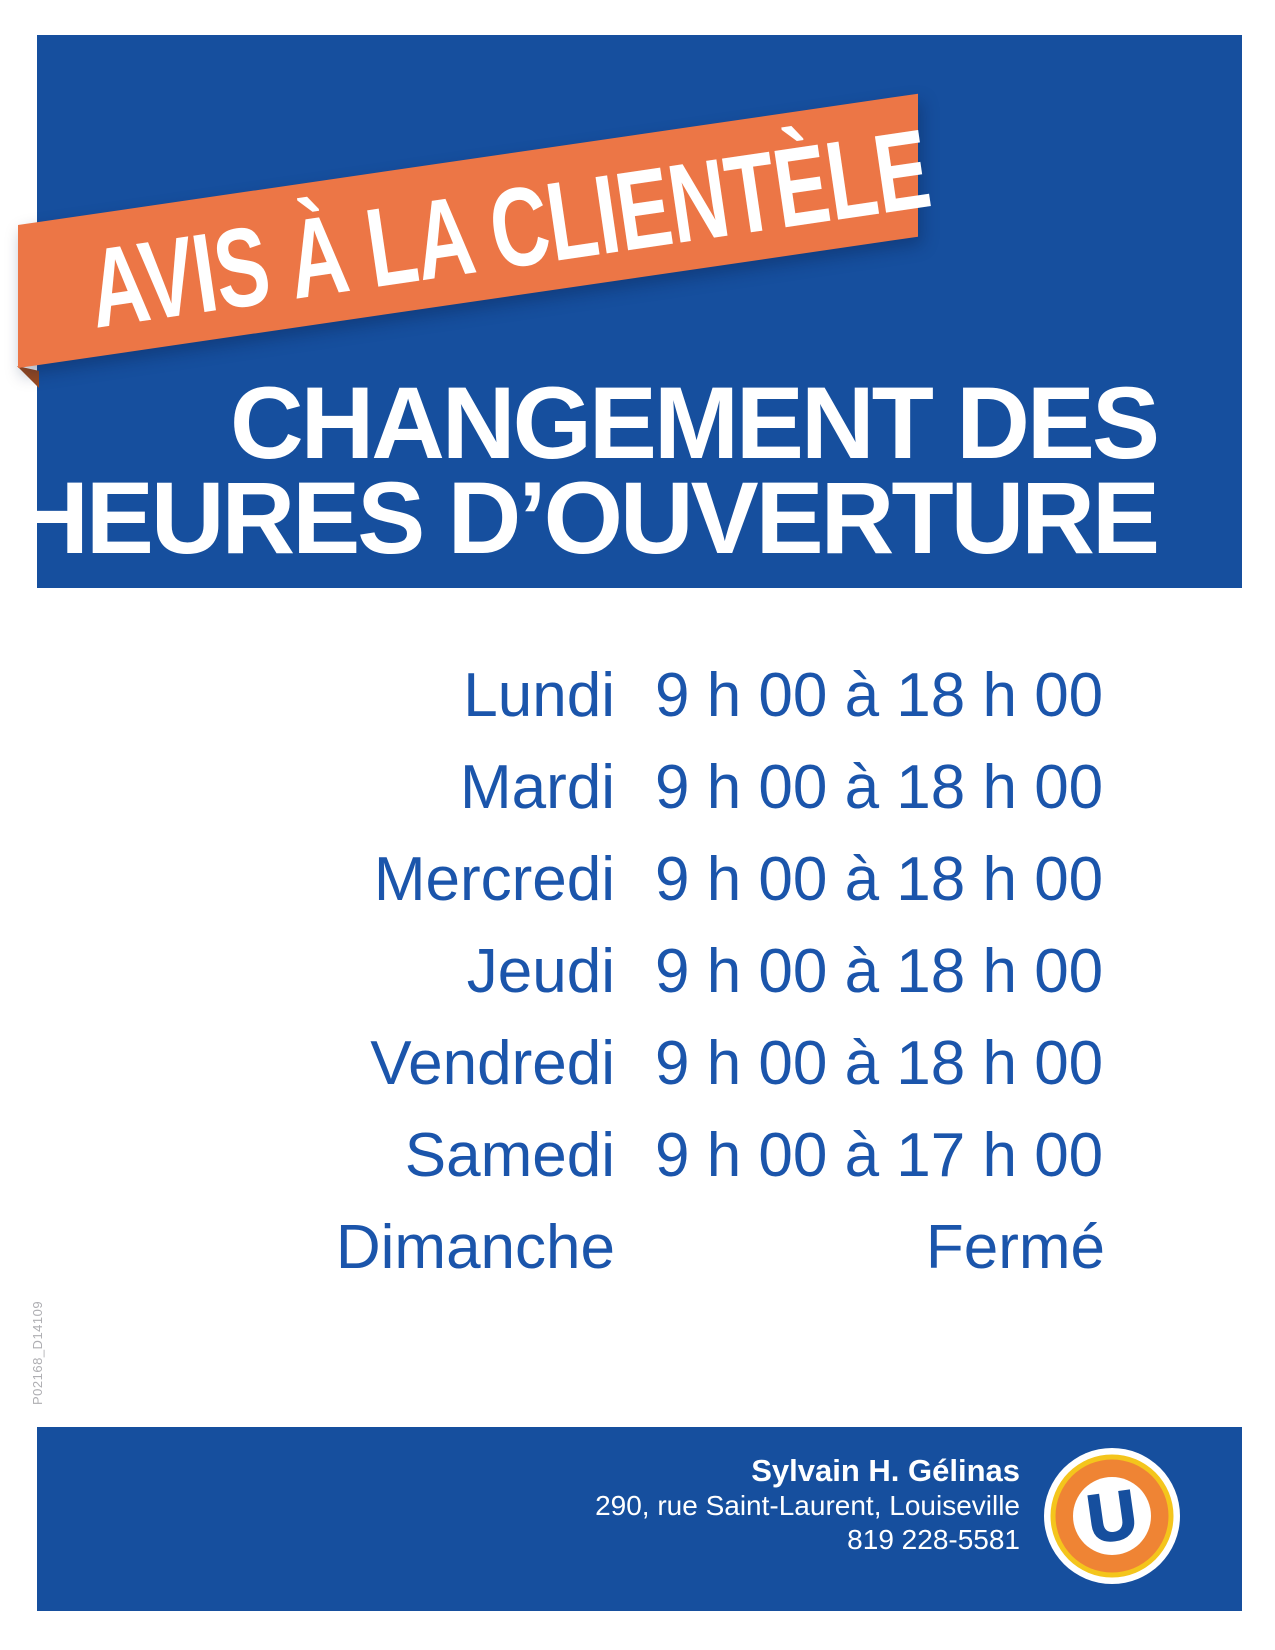 The height and width of the screenshot is (1650, 1275). What do you see at coordinates (475, 1247) in the screenshot?
I see `day-label: Dimanche` at bounding box center [475, 1247].